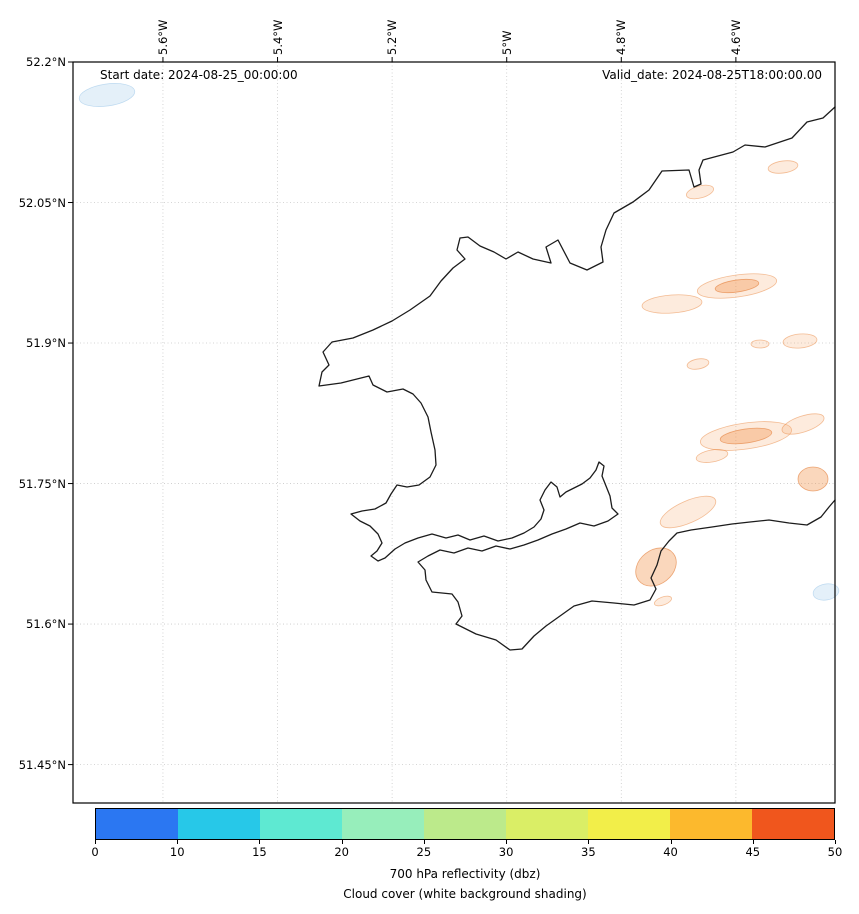 The width and height of the screenshot is (859, 914). I want to click on start-date-annotation: Start date: 2024-08-25_00:00:00, so click(199, 75).